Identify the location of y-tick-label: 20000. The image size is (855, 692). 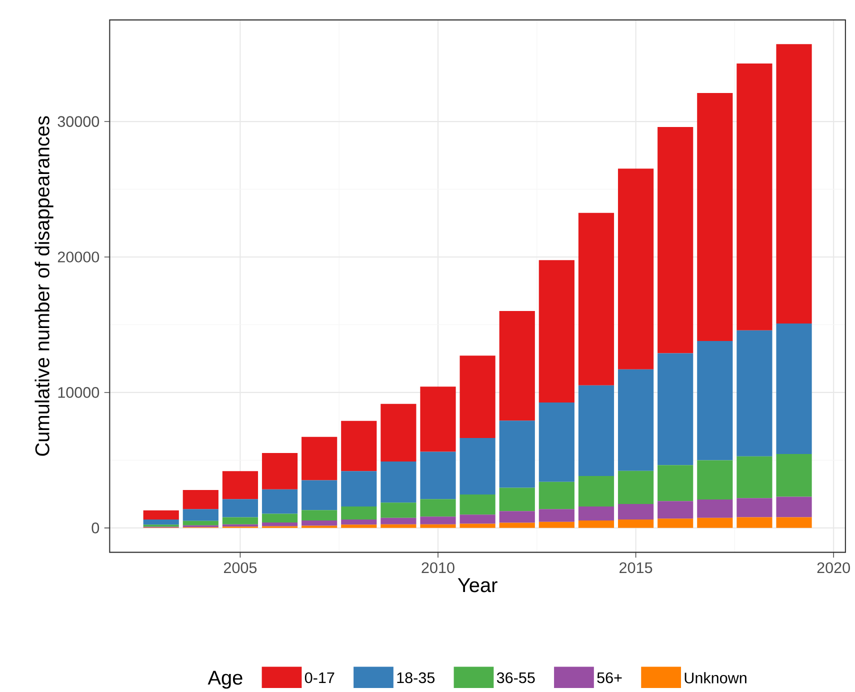
(79, 257).